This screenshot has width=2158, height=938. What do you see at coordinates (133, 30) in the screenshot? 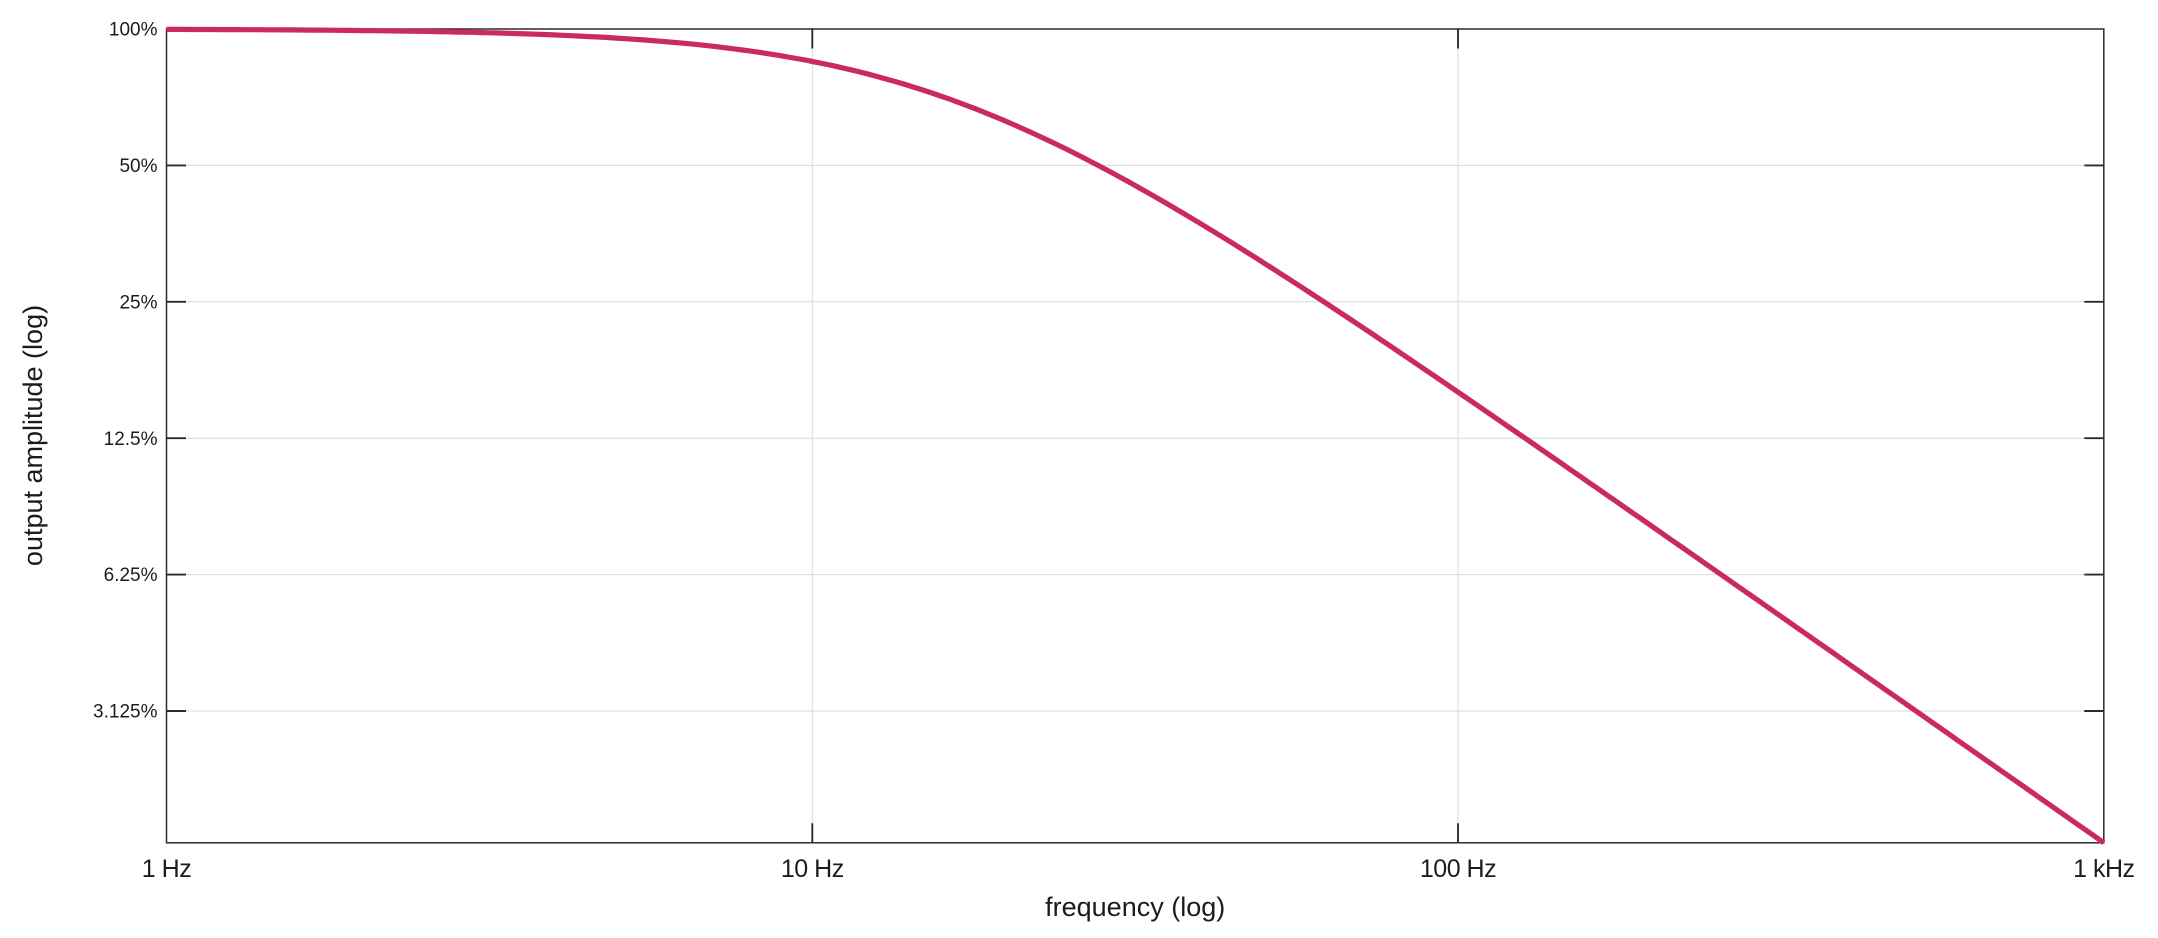
I see `svg-text: 100%` at bounding box center [133, 30].